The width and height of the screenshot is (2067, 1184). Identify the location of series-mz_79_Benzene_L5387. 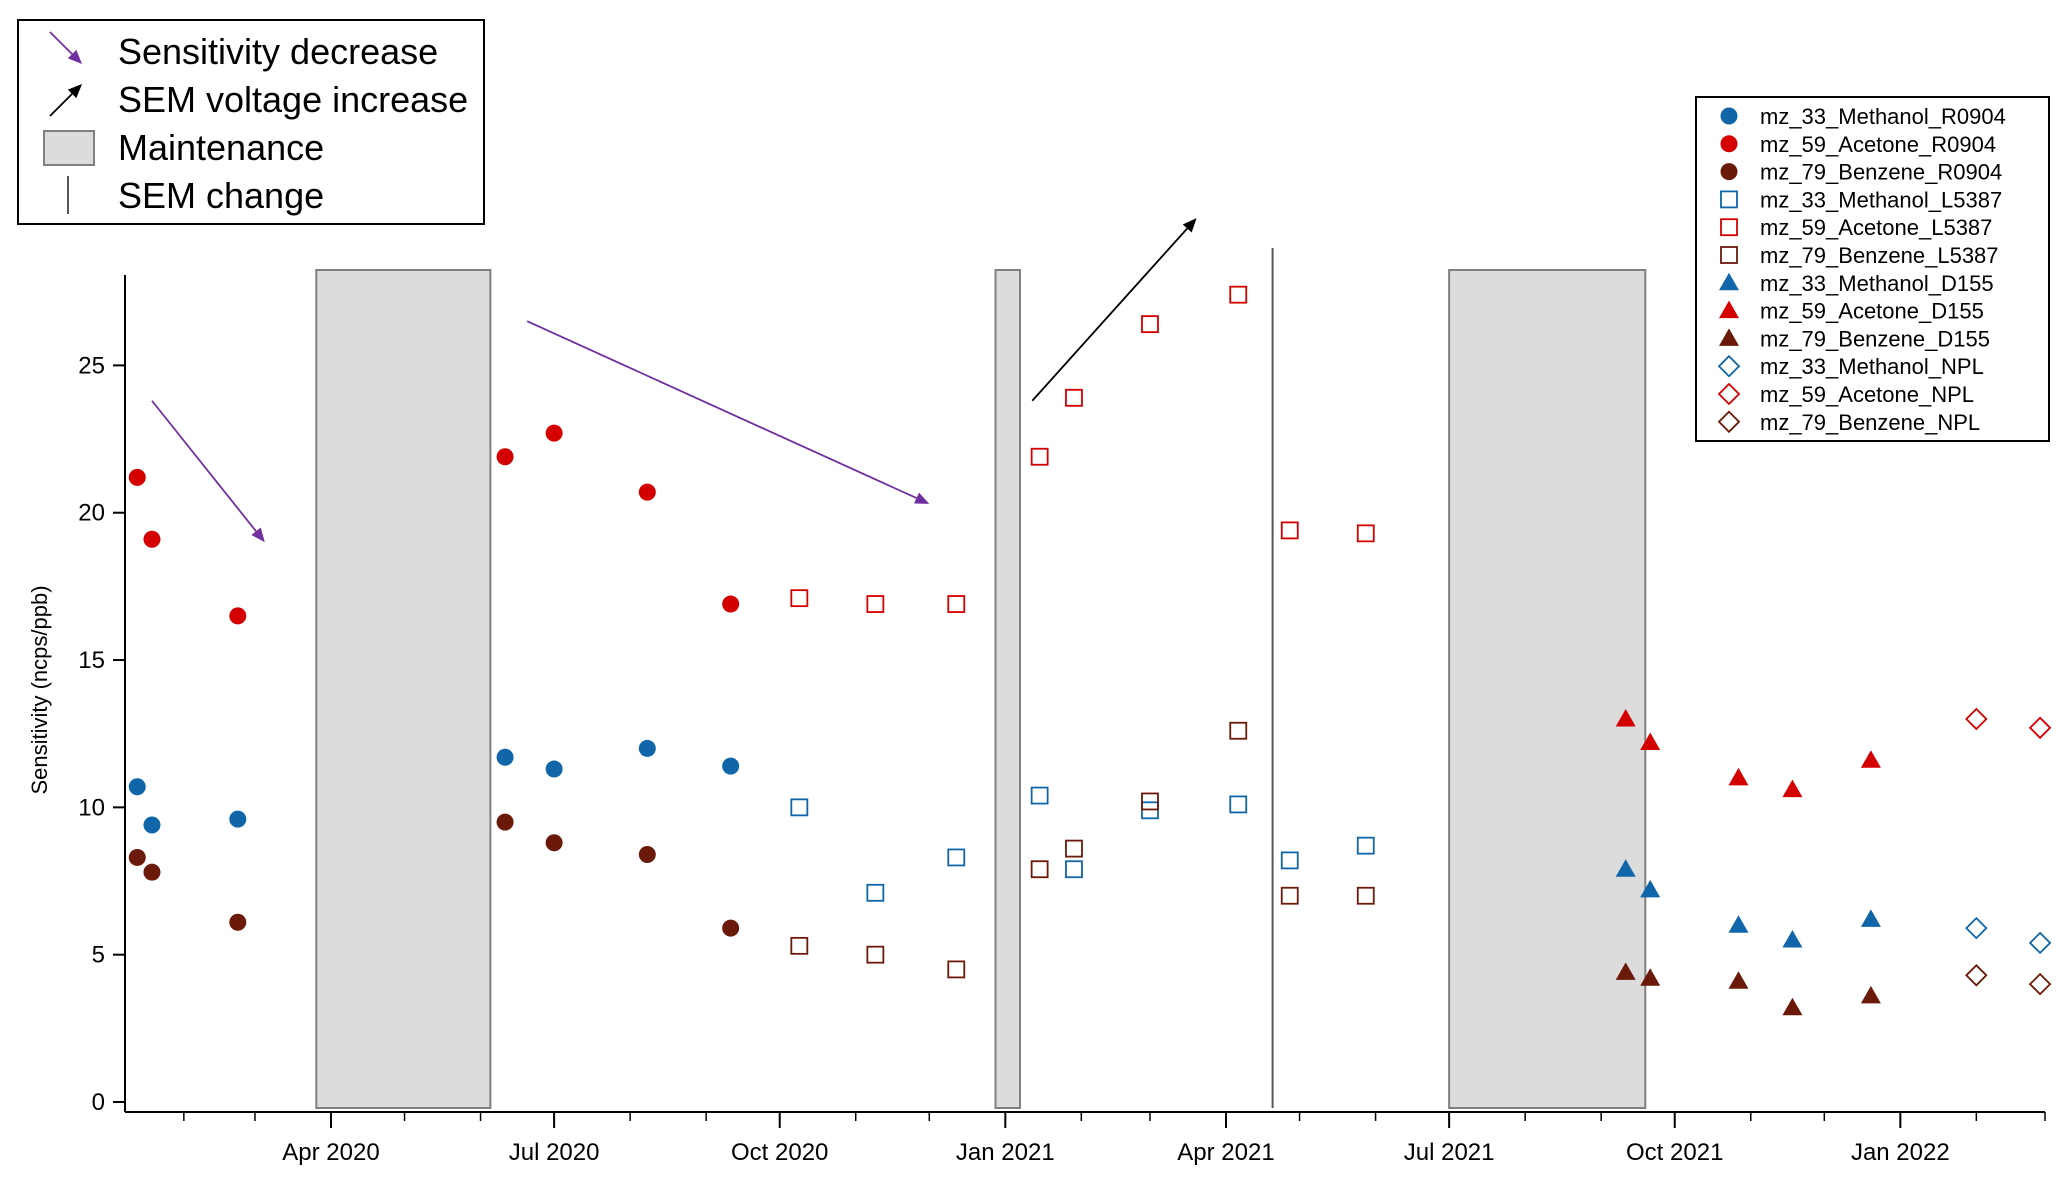
(1082, 850).